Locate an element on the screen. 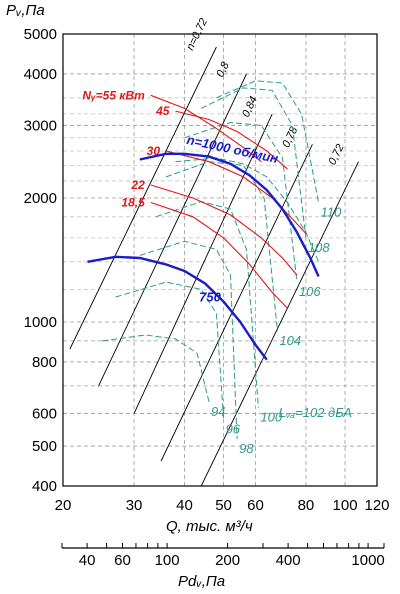 Image resolution: width=400 pixels, height=594 pixels. x-tick-label: 50 is located at coordinates (223, 505).